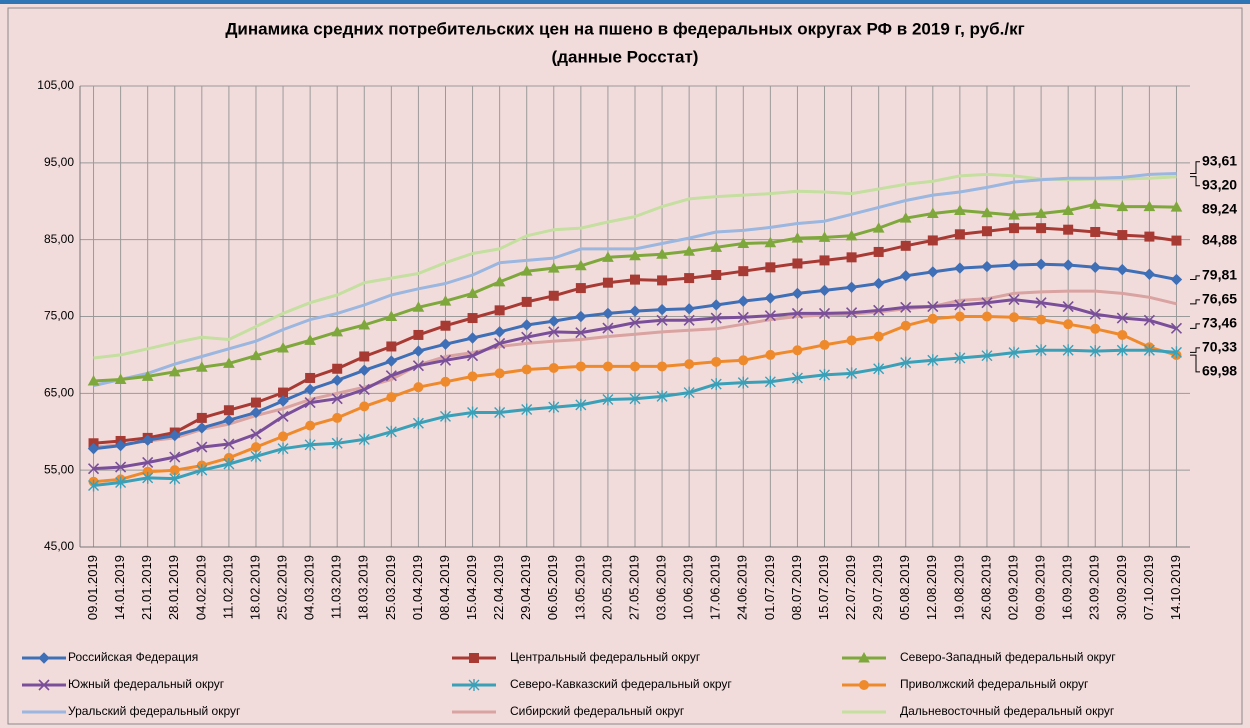 Image resolution: width=1250 pixels, height=728 pixels. I want to click on legend-label: Дальневосточный федеральный округ, so click(1007, 711).